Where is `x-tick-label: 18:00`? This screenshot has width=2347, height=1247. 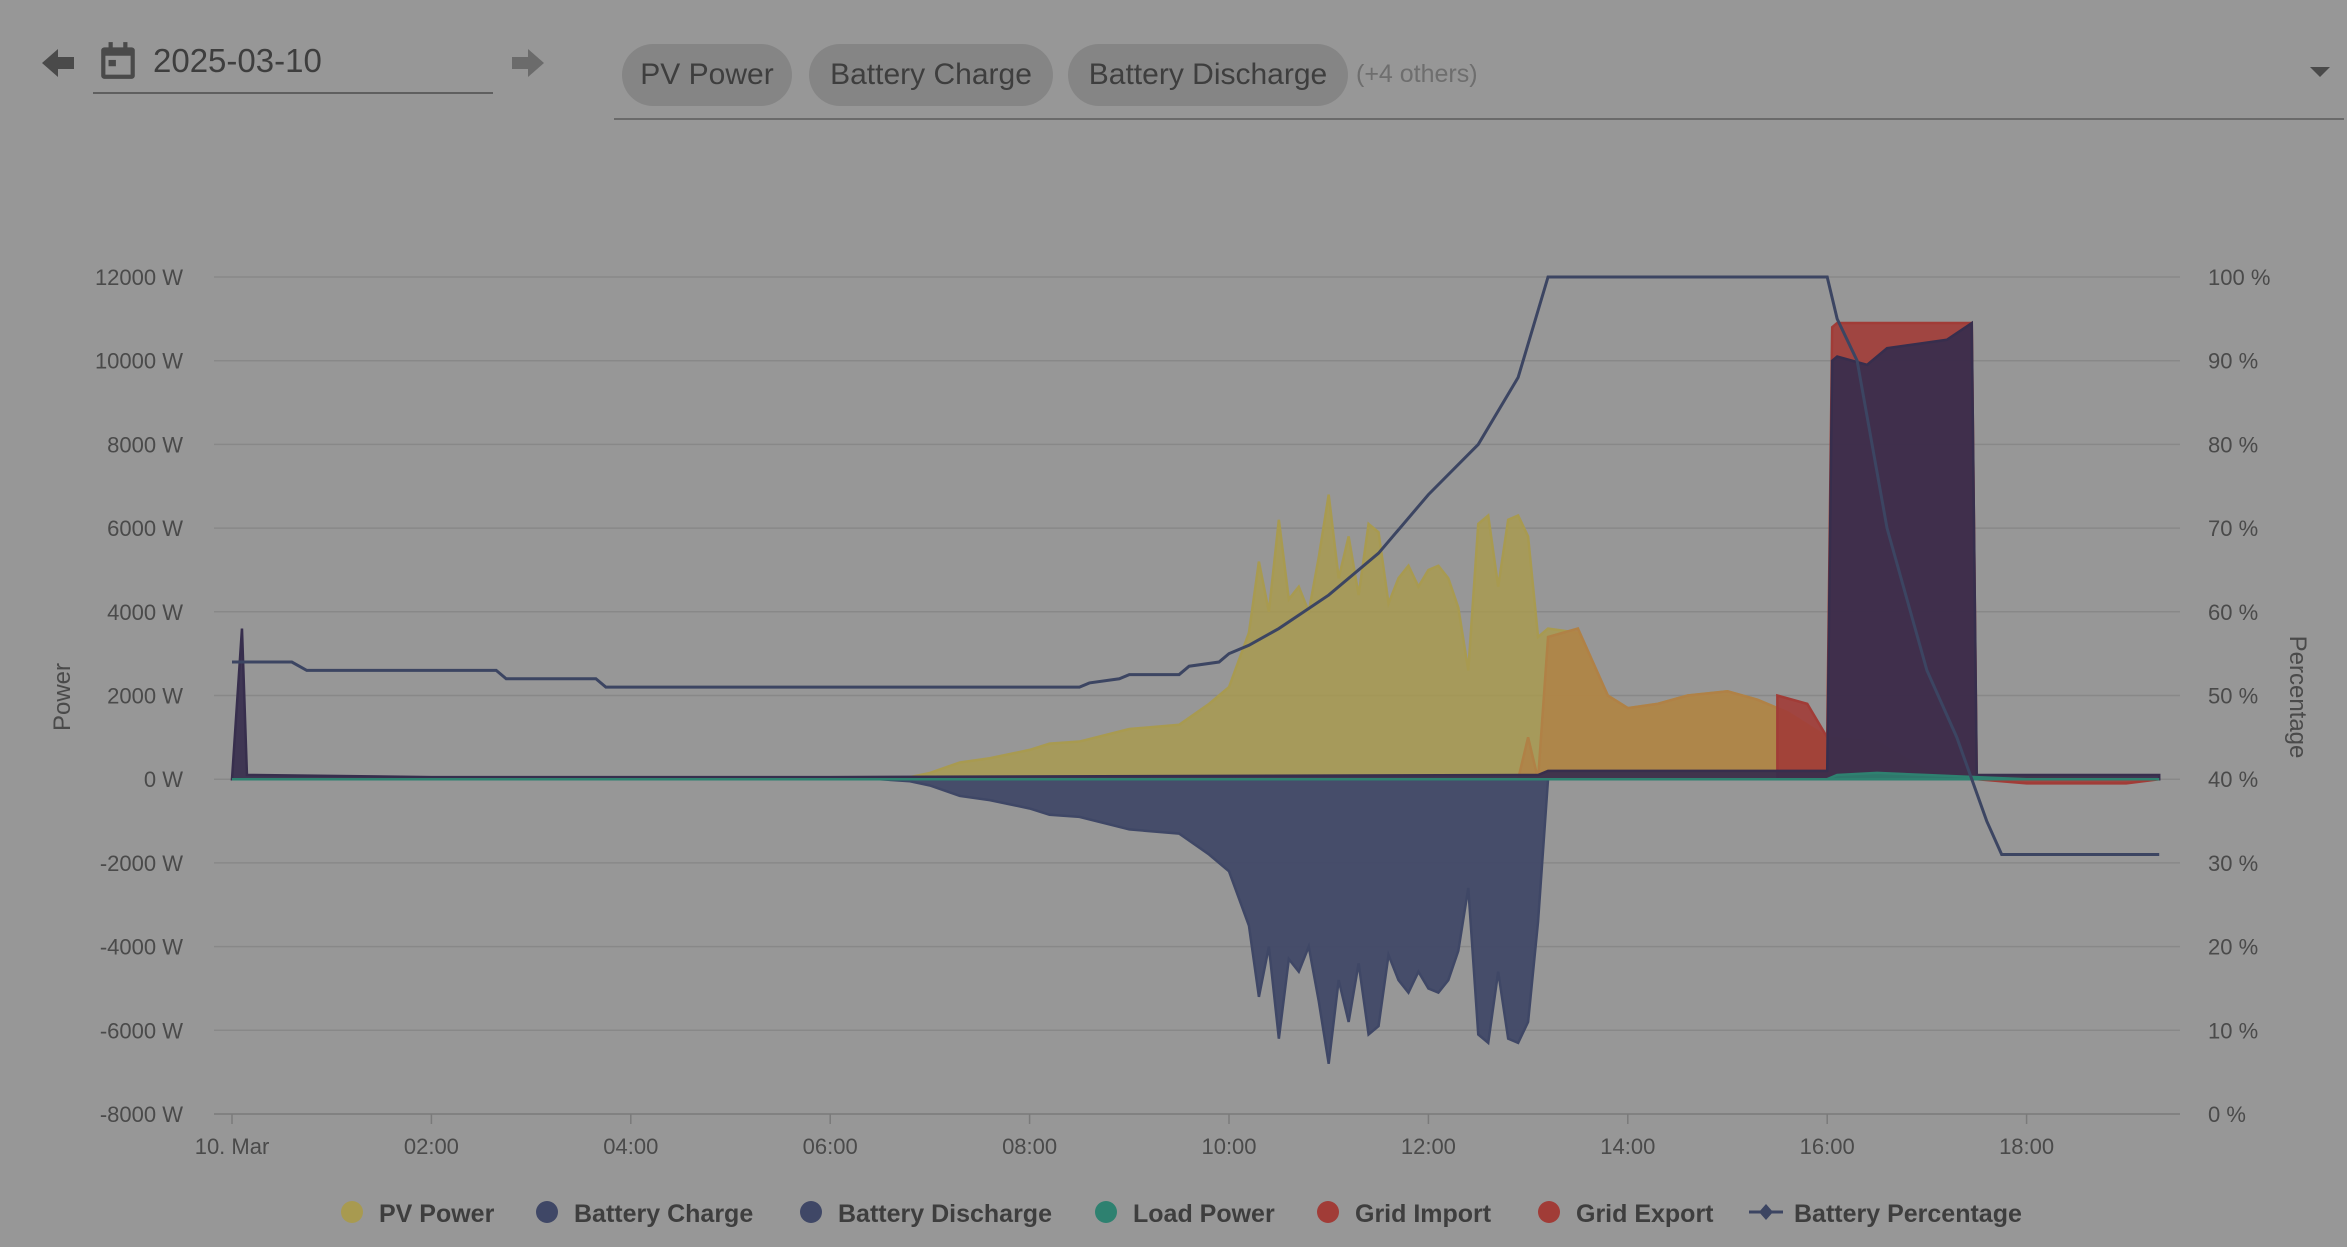 x-tick-label: 18:00 is located at coordinates (2026, 1146).